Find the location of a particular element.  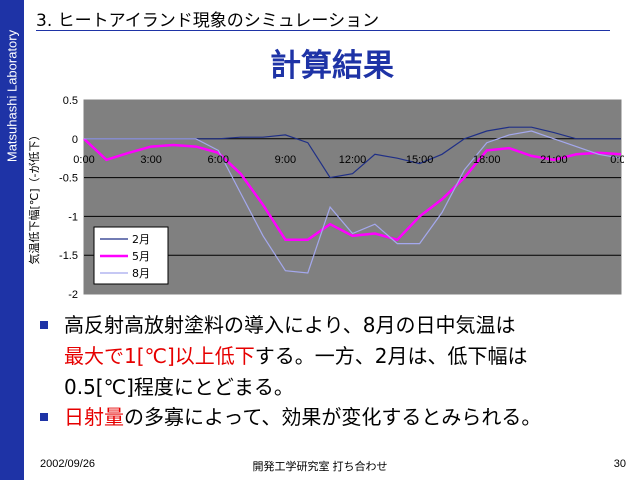

y-axis-label: 気温低下幅[℃]（-が低下） is located at coordinates (34, 197).